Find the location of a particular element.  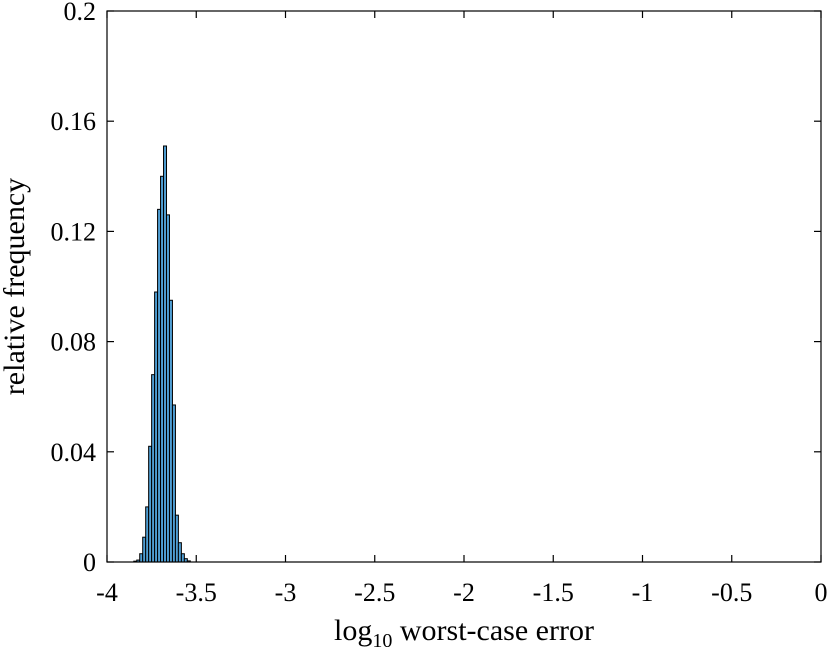

y-tick-label: 0.16 is located at coordinates (74, 121).